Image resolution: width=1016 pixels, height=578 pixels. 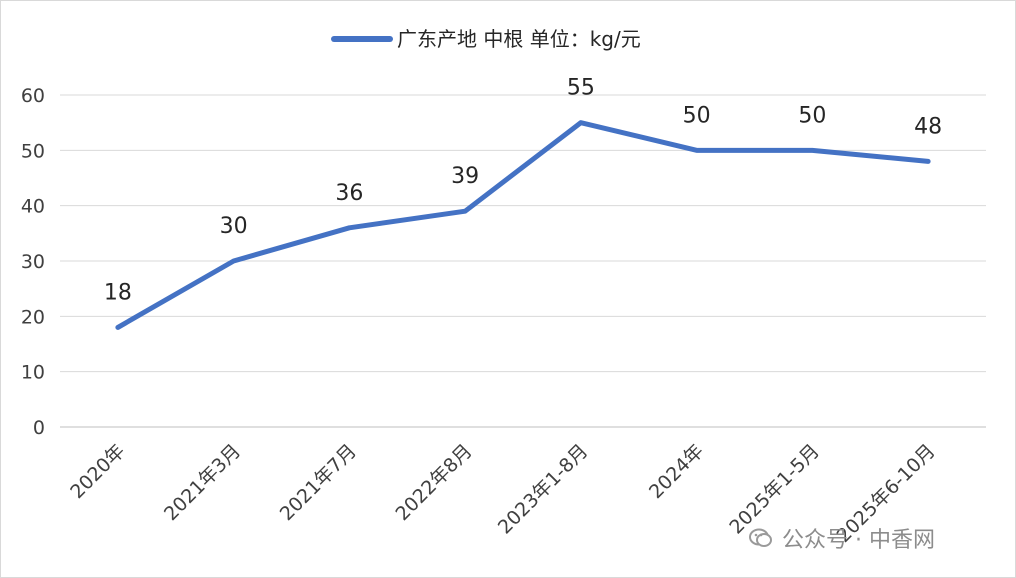 I want to click on x-tick-label: 2023年1-8月, so click(x=543, y=489).